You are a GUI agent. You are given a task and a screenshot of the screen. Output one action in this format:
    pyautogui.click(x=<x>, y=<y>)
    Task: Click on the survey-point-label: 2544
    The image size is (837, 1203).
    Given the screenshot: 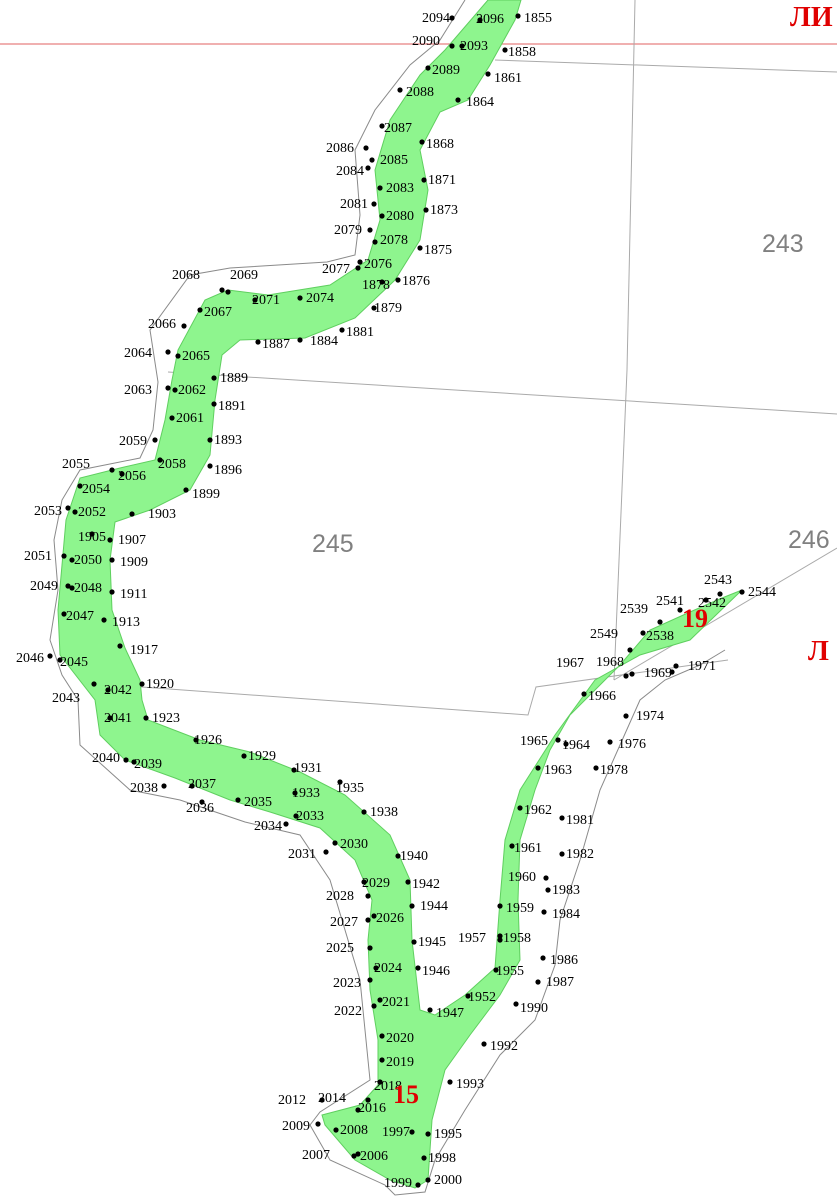 What is the action you would take?
    pyautogui.click(x=762, y=592)
    